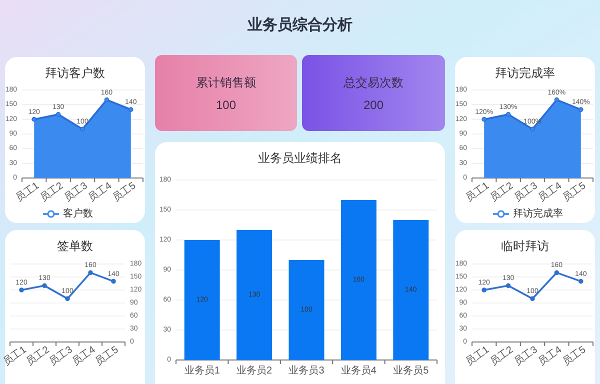 The image size is (600, 384). What do you see at coordinates (538, 214) in the screenshot?
I see `legend-label: 拜访完成率` at bounding box center [538, 214].